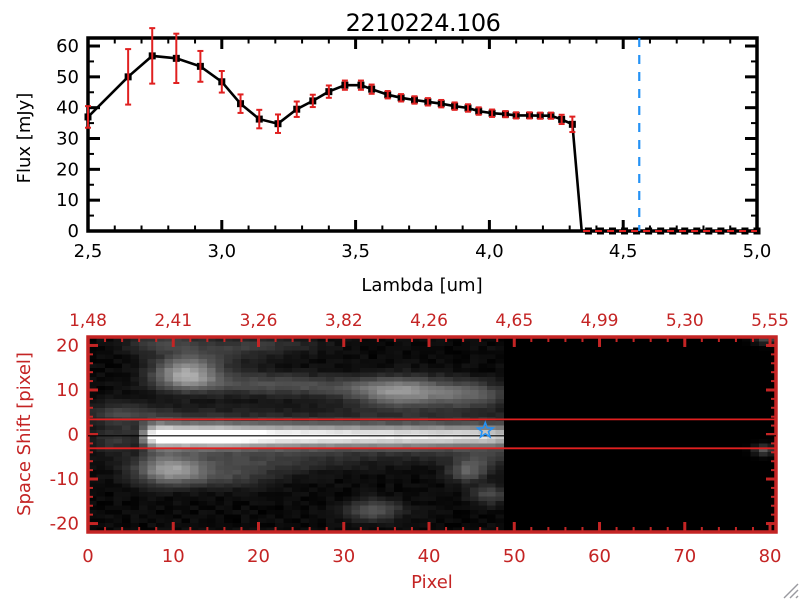 Image resolution: width=800 pixels, height=600 pixels. What do you see at coordinates (259, 321) in the screenshot?
I see `wavelength-tick-label: 3,26` at bounding box center [259, 321].